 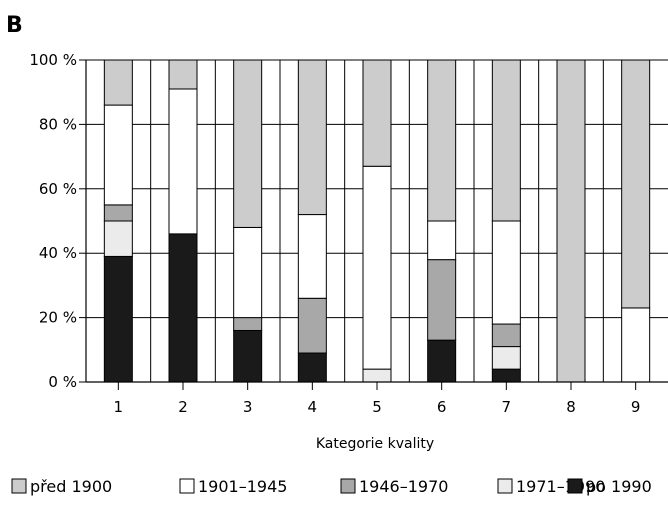 What do you see at coordinates (242, 486) in the screenshot?
I see `legend-label: 1901–1945` at bounding box center [242, 486].